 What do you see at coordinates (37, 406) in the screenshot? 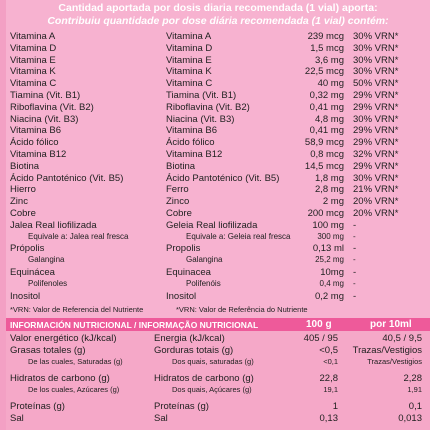
I see `nutrition-label-es: Proteínas (g)` at bounding box center [37, 406].